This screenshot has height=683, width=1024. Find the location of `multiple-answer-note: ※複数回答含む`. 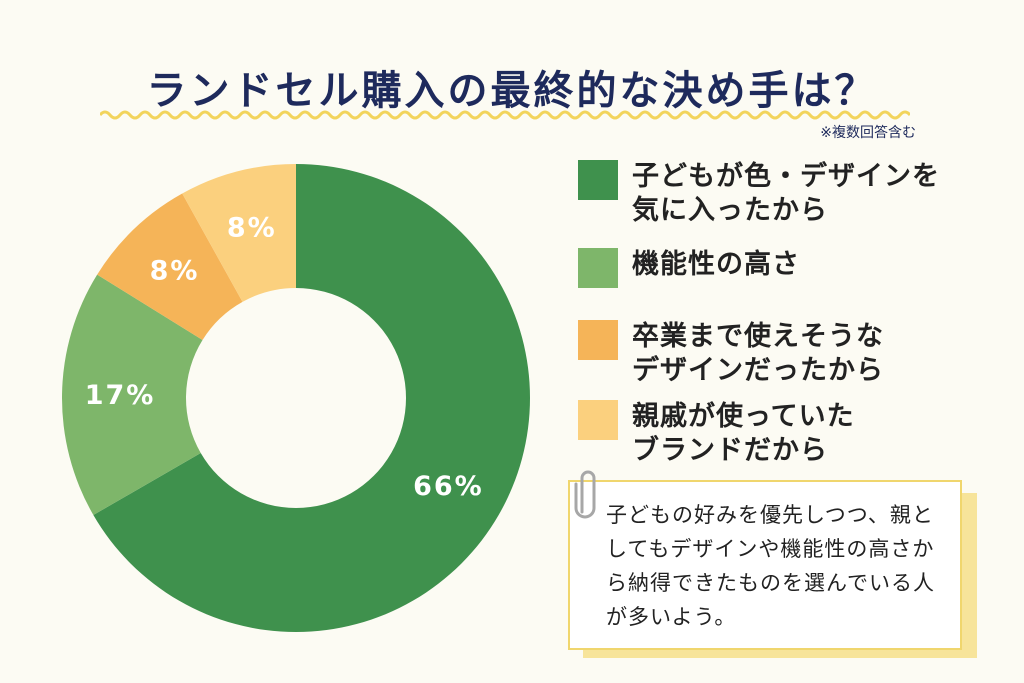

multiple-answer-note: ※複数回答含む is located at coordinates (868, 133).